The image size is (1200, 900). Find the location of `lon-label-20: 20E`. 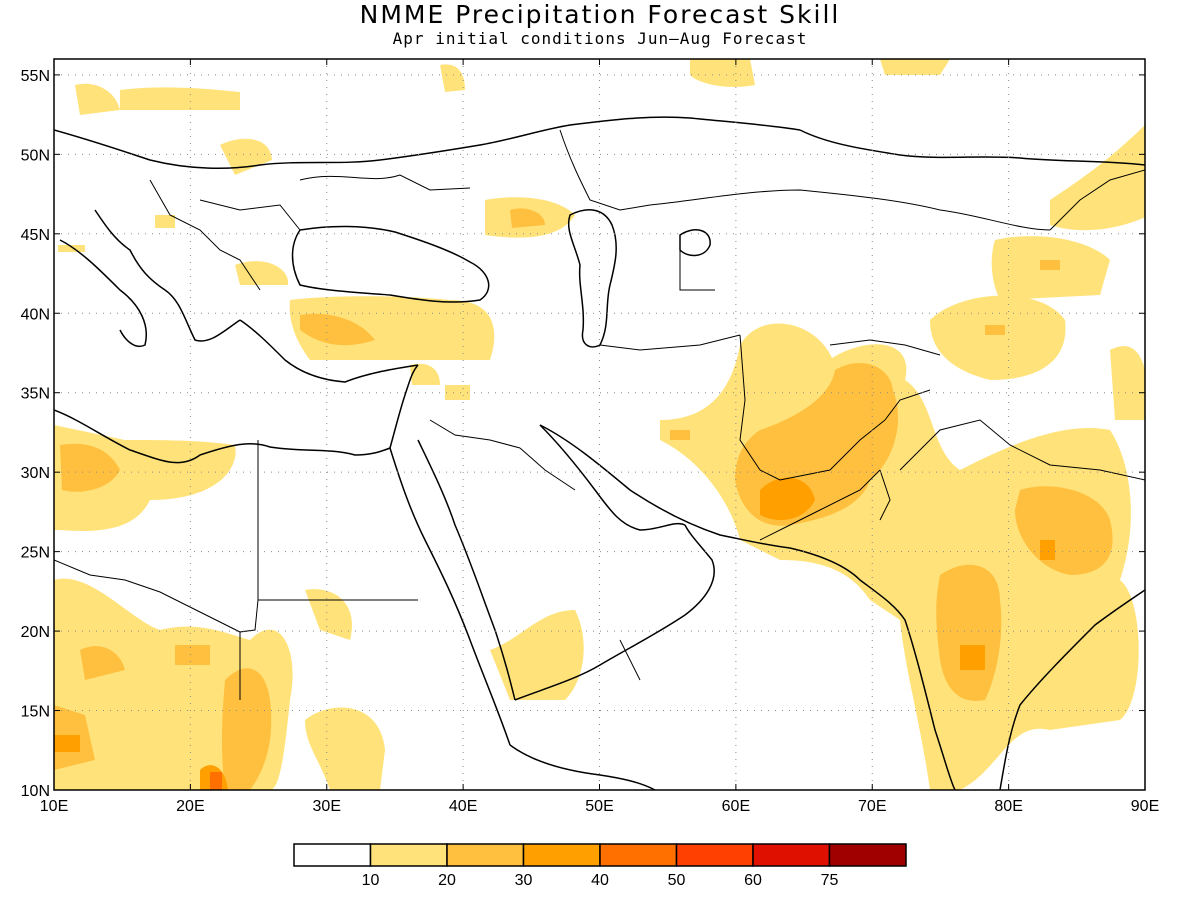

lon-label-20: 20E is located at coordinates (190, 806).